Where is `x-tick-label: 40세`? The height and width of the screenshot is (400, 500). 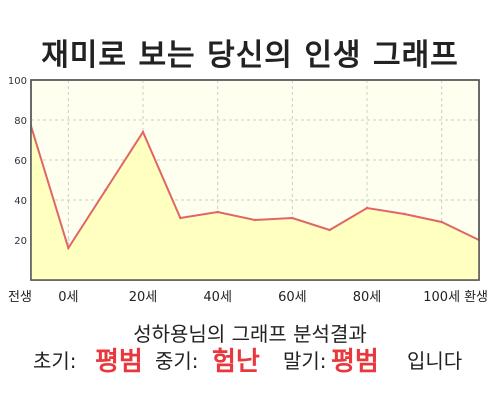 x-tick-label: 40세 is located at coordinates (217, 297).